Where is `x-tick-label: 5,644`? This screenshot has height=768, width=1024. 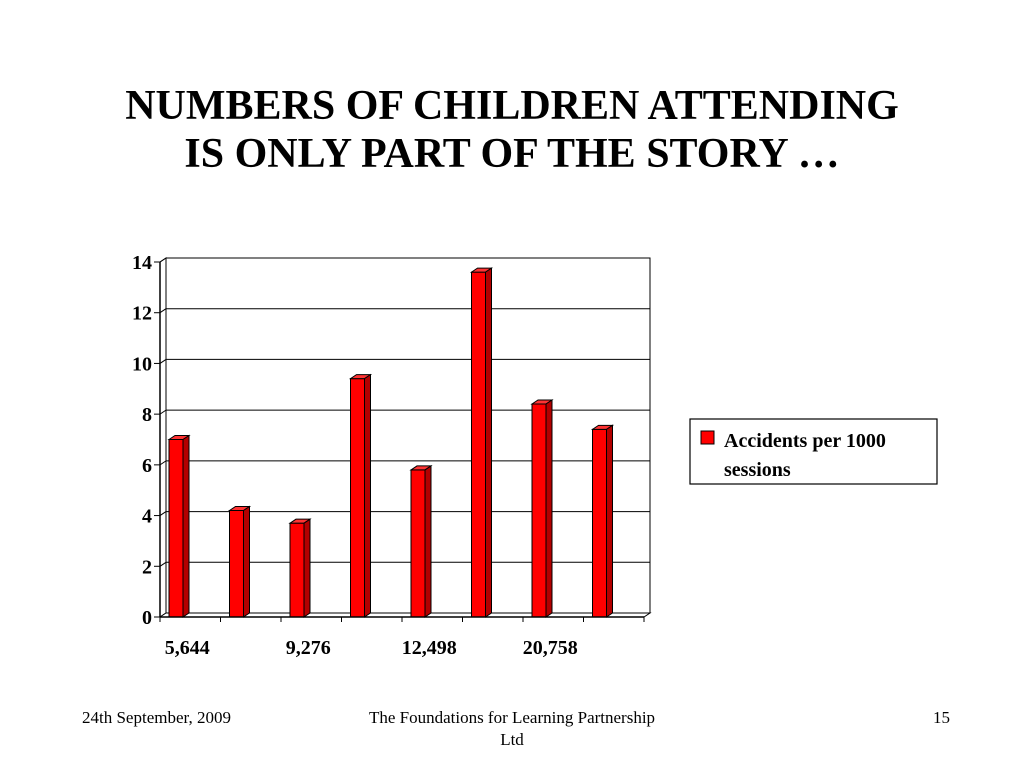
x-tick-label: 5,644 is located at coordinates (187, 648).